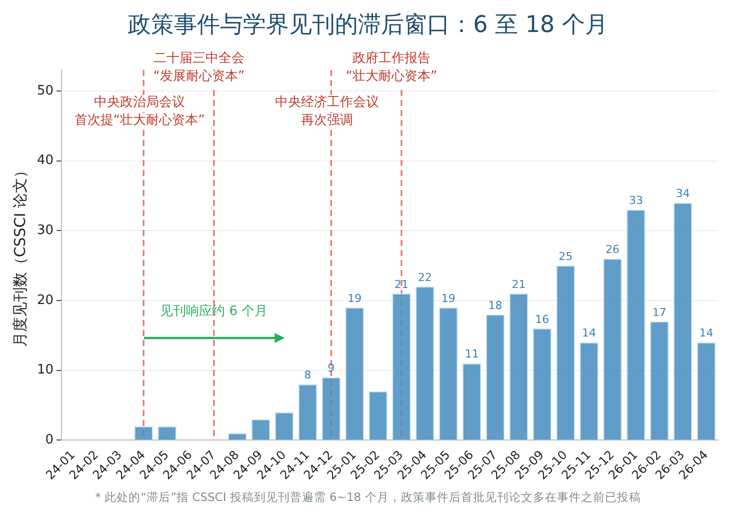  Describe the element at coordinates (49, 440) in the screenshot. I see `y-tick-label: 0` at that location.